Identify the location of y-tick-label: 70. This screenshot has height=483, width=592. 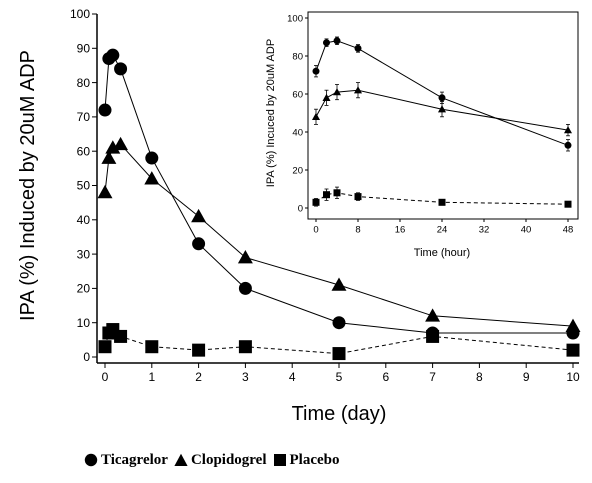
(84, 117).